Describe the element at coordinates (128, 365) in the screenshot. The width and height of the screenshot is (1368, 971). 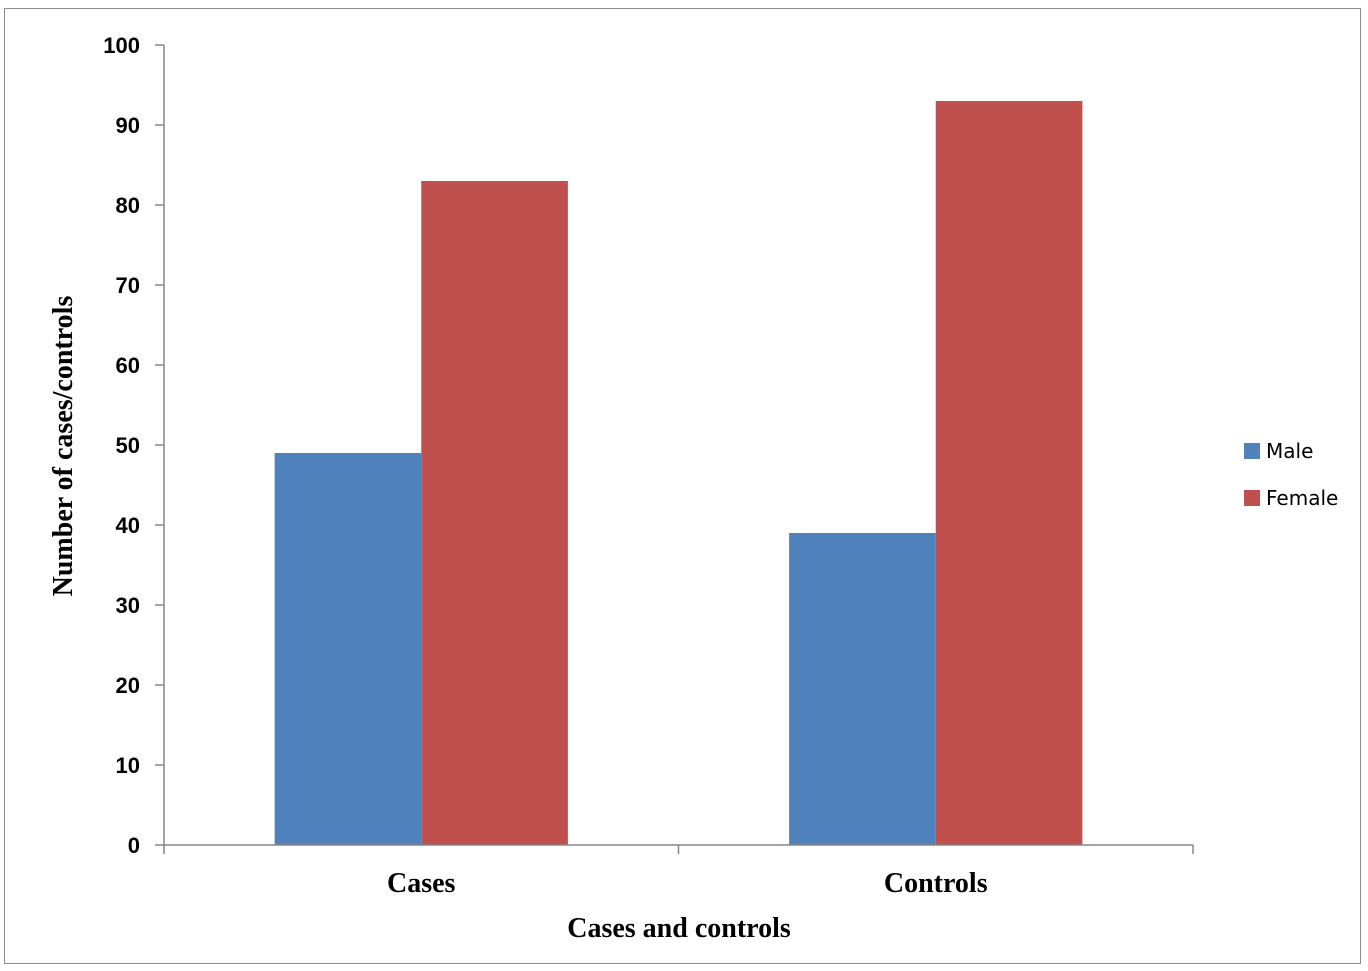
I see `y-tick-label: 60` at that location.